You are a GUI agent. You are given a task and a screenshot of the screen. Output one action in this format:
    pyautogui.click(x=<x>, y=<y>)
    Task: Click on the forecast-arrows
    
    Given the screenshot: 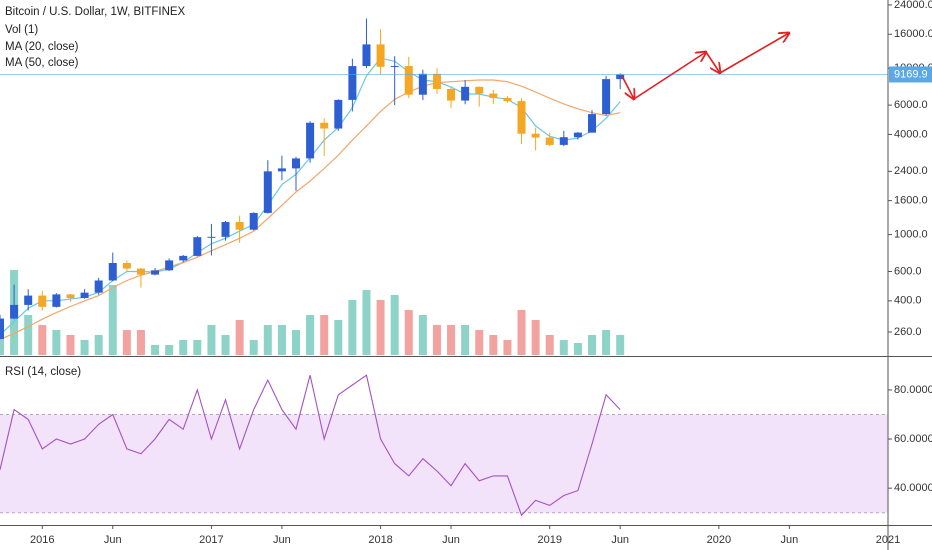 What is the action you would take?
    pyautogui.click(x=705, y=66)
    